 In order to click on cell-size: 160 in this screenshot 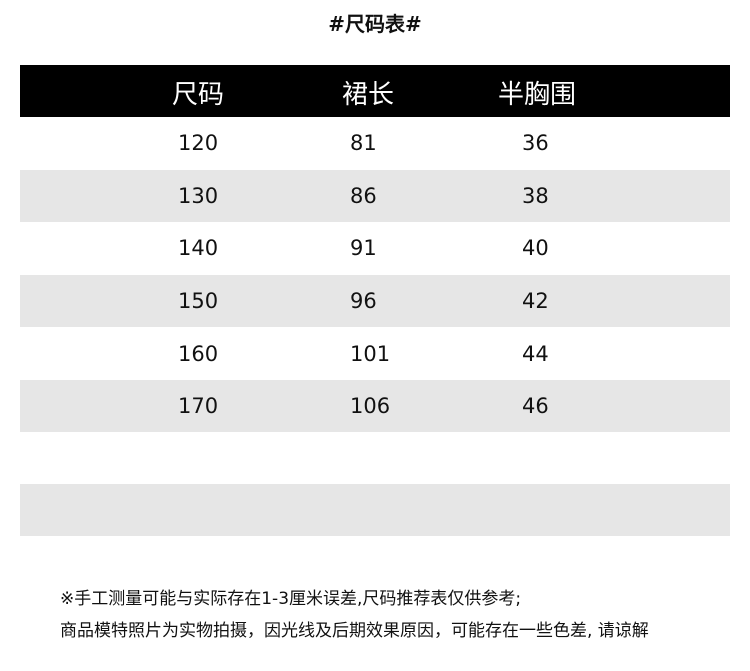, I will do `click(198, 354)`.